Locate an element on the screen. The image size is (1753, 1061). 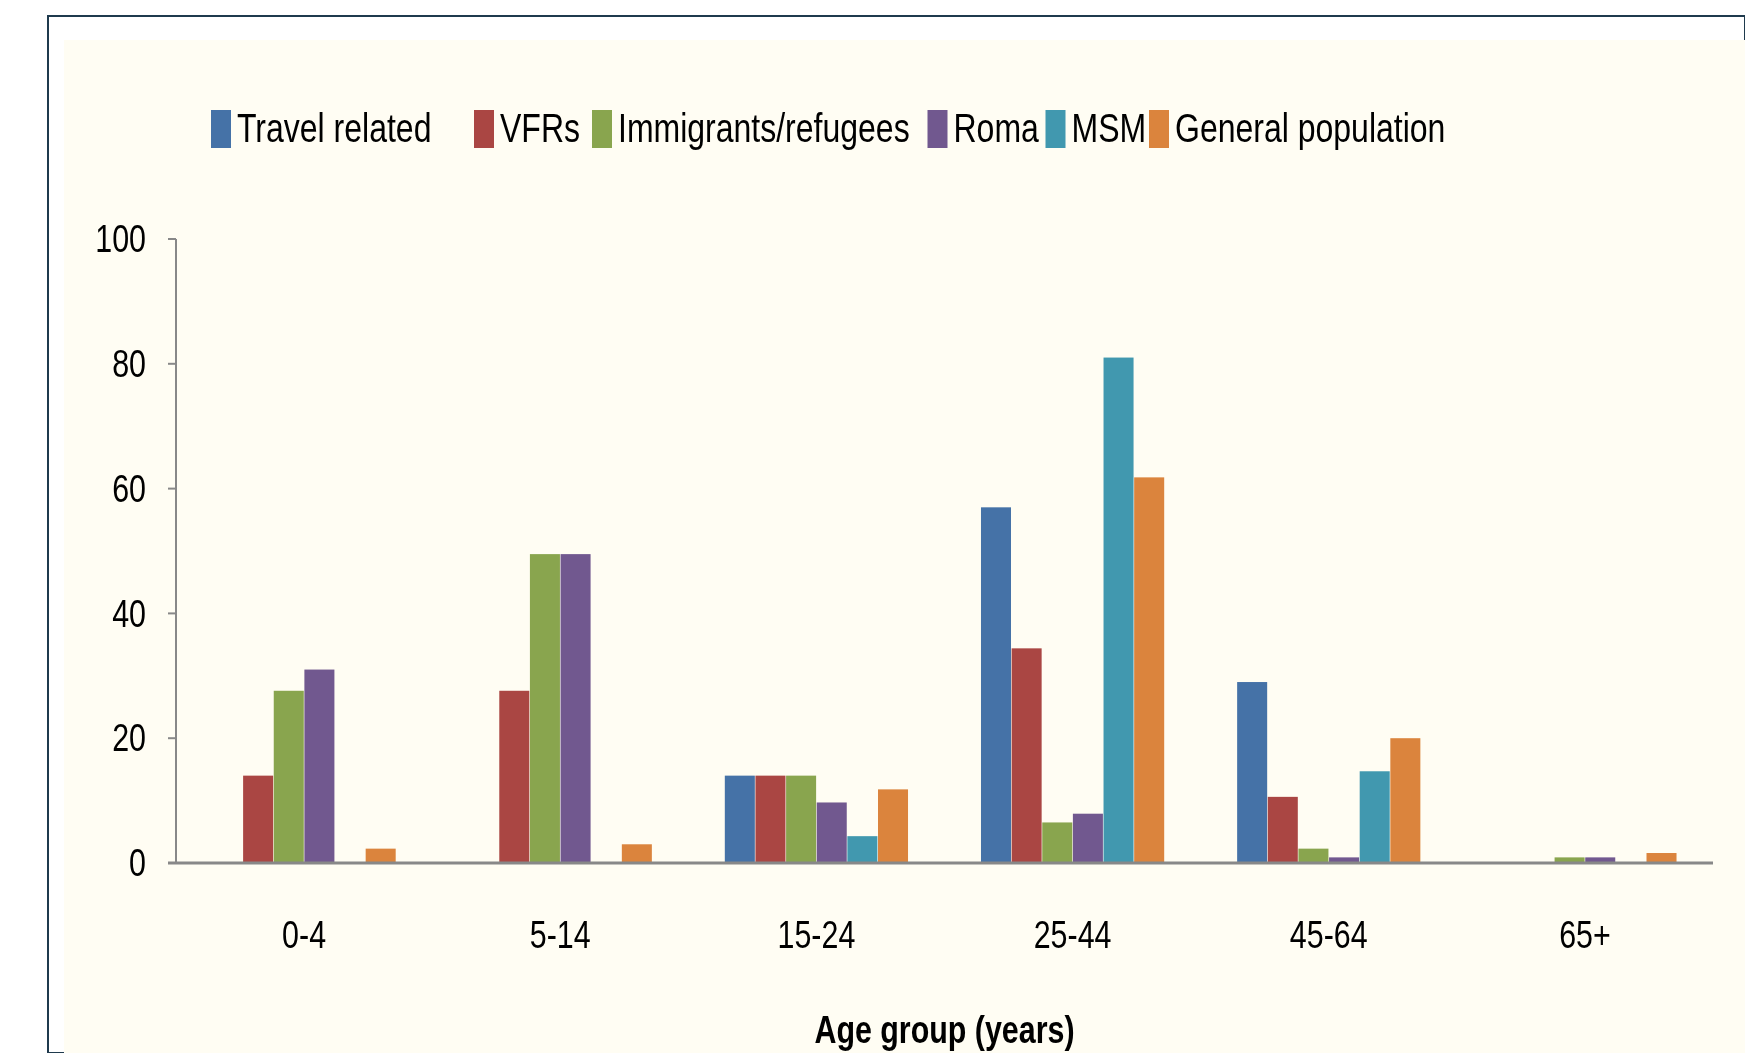
x-tick-label: 0-4 is located at coordinates (304, 934).